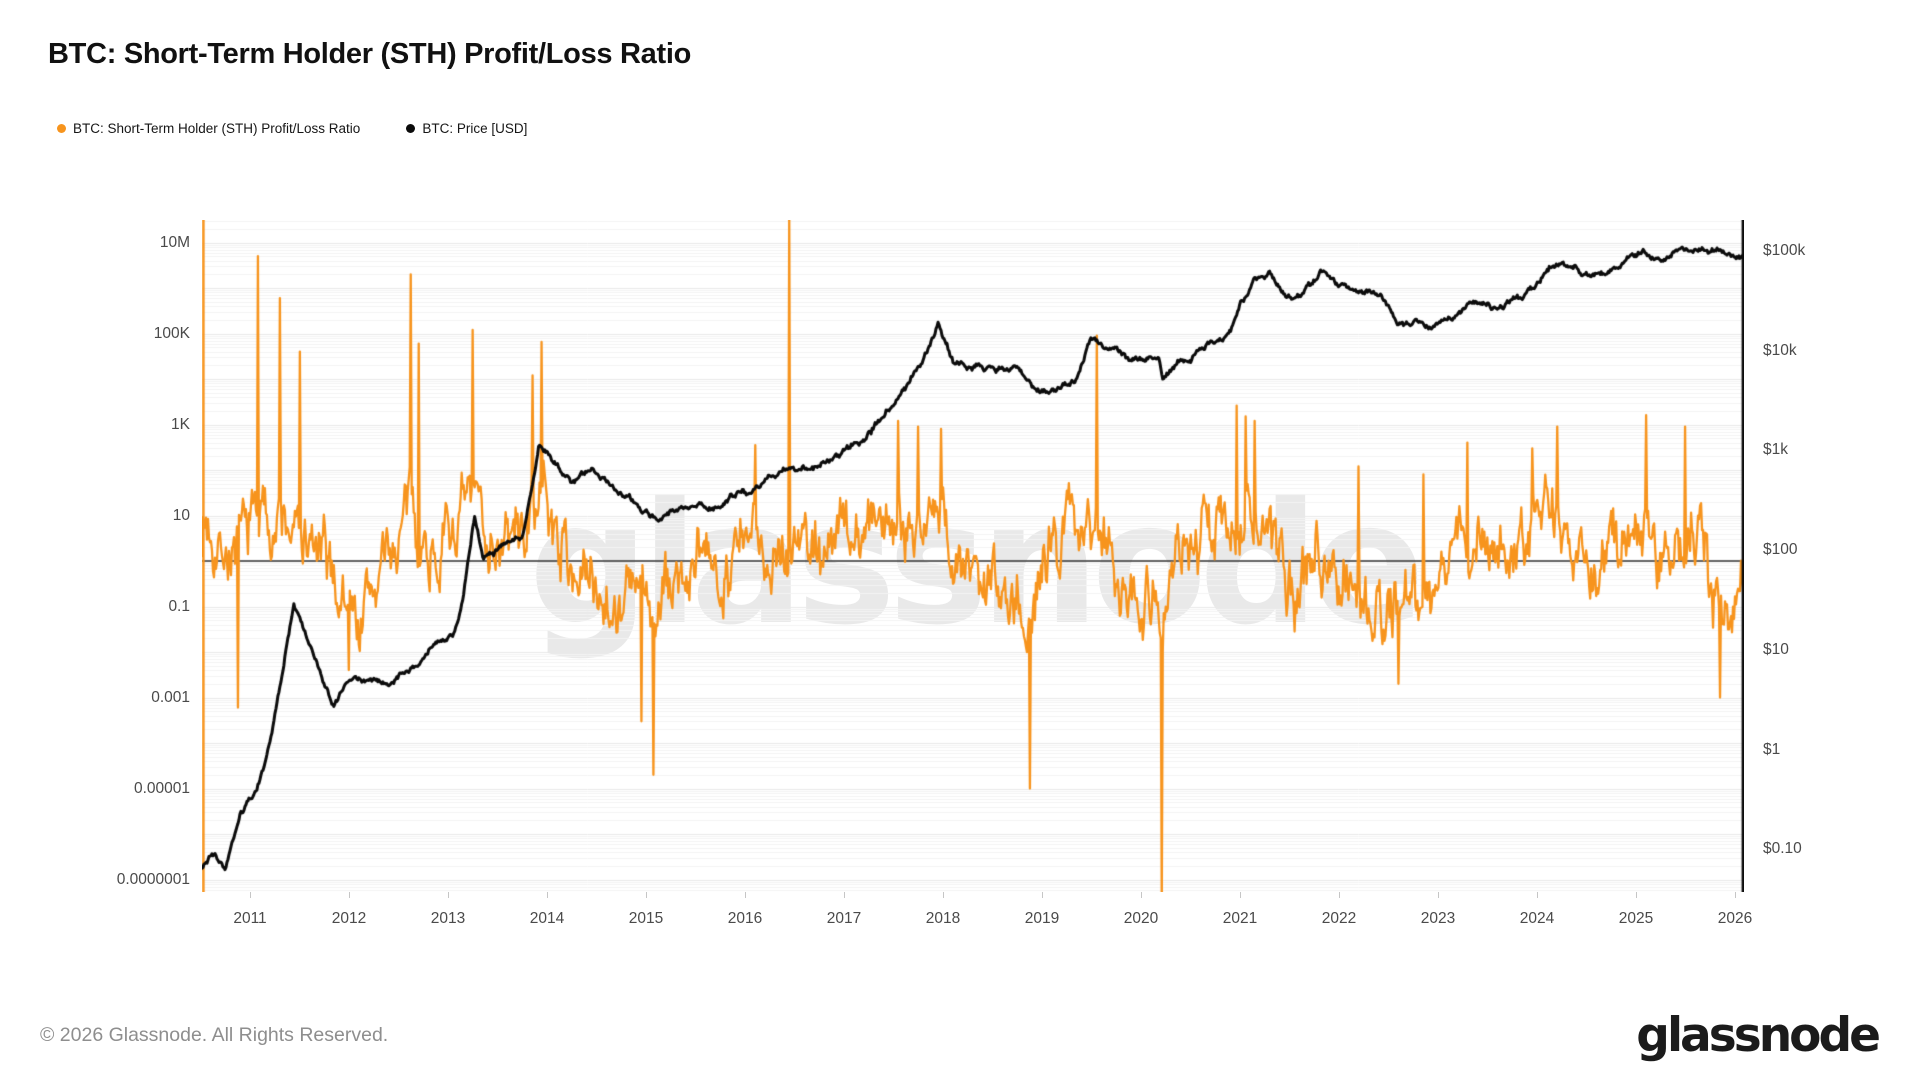 This screenshot has height=1080, width=1920. Describe the element at coordinates (1782, 849) in the screenshot. I see `right-axis-tick: $0.10` at that location.